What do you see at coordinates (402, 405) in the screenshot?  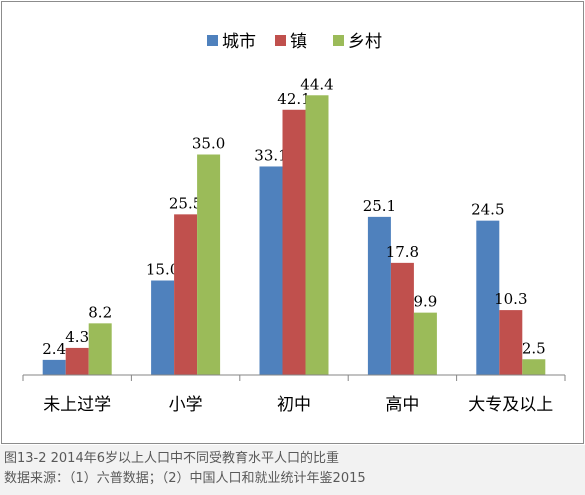 I see `x-tick-label-4: 高中` at bounding box center [402, 405].